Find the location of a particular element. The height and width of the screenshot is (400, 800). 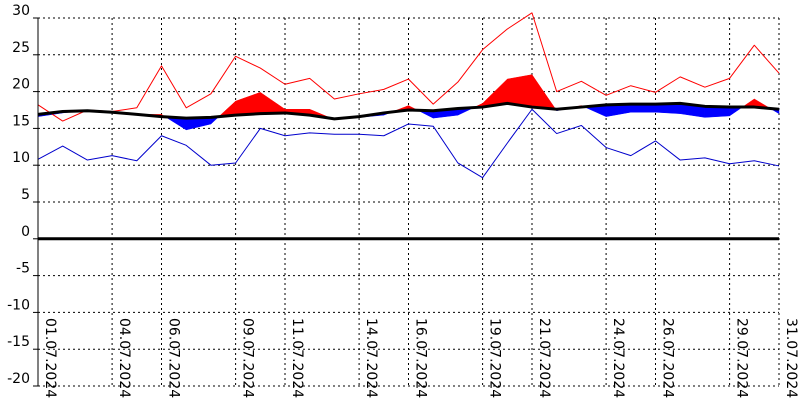

x-tick-label-9: 24.07.2024 is located at coordinates (618, 358).